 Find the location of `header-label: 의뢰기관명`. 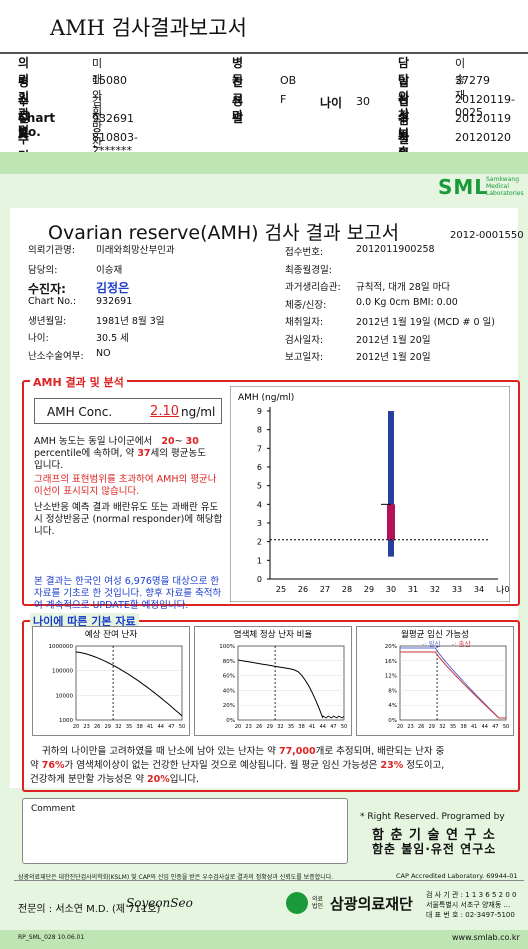

header-label: 의뢰기관명 is located at coordinates (24, 97).